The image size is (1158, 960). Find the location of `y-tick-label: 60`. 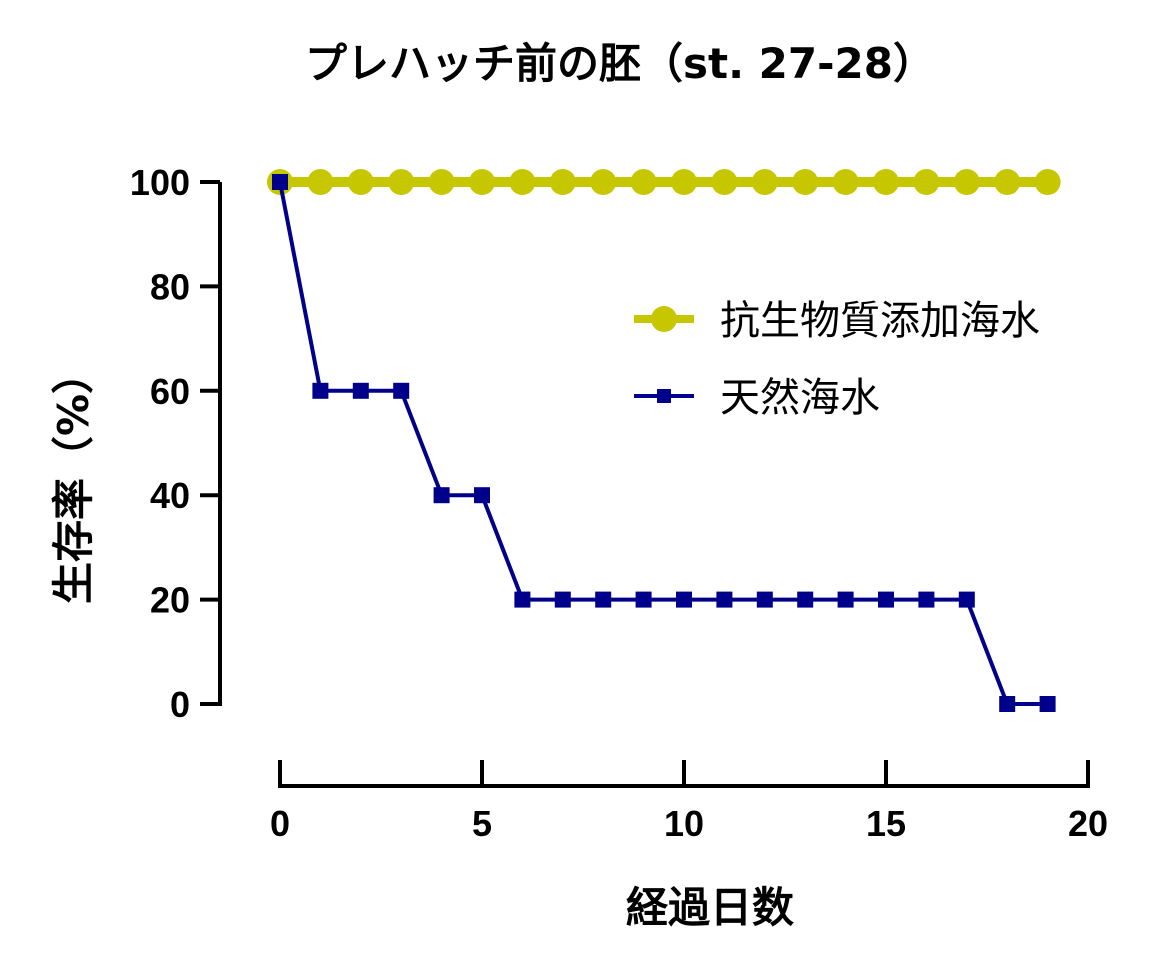

y-tick-label: 60 is located at coordinates (170, 391).